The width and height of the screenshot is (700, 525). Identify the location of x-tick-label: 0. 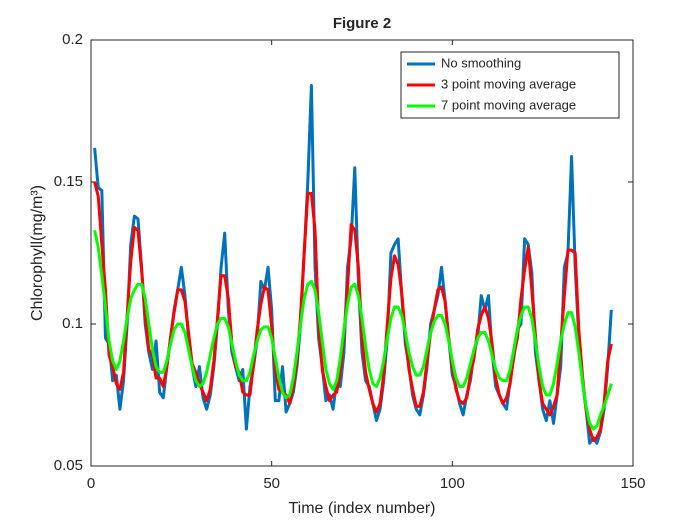
(91, 483).